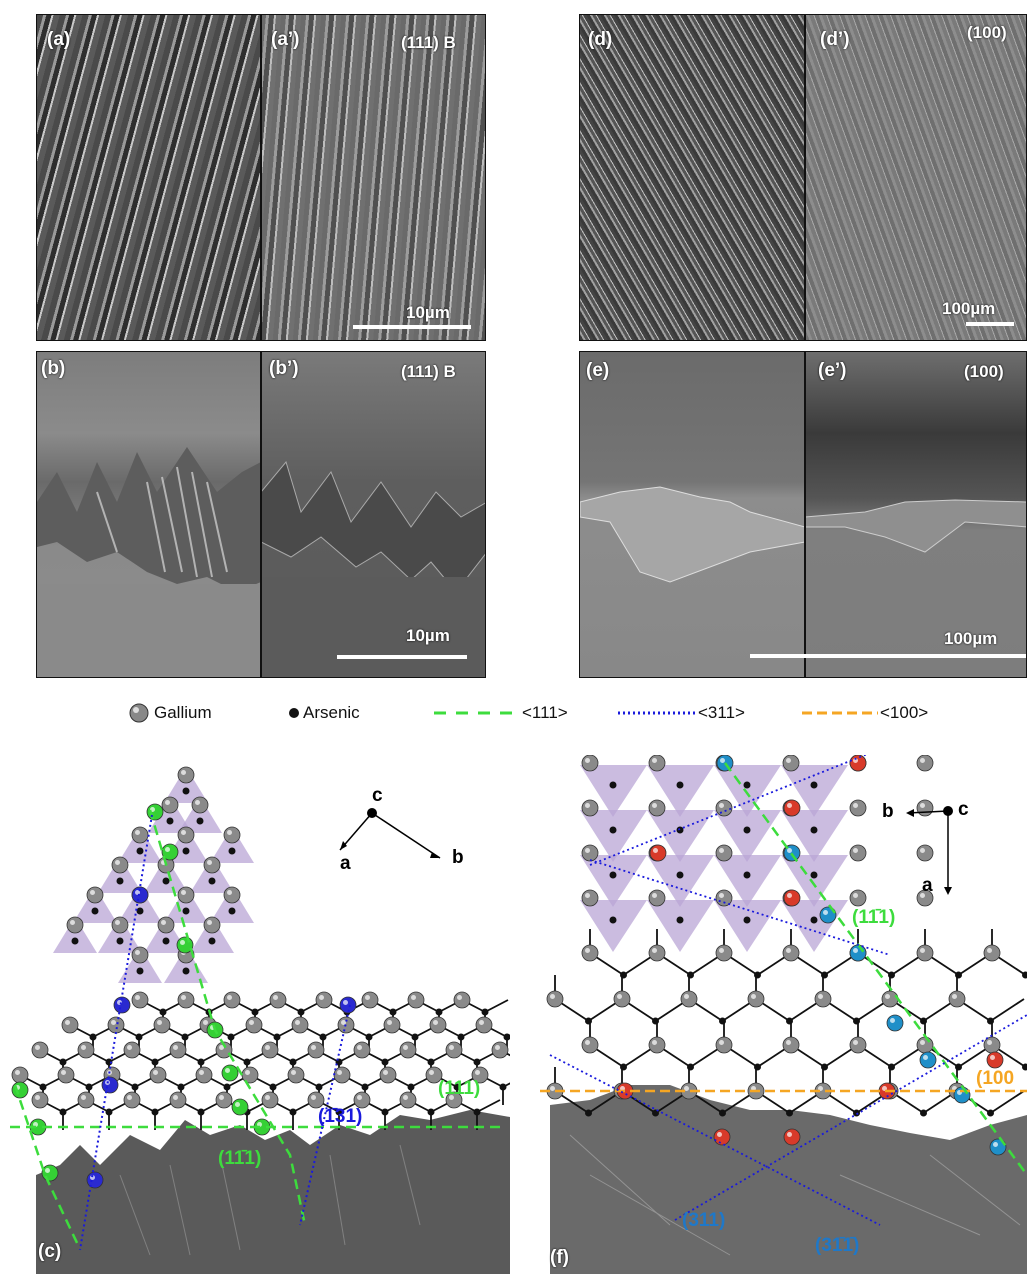 Image resolution: width=1027 pixels, height=1274 pixels. I want to click on green-atom, so click(20, 1090).